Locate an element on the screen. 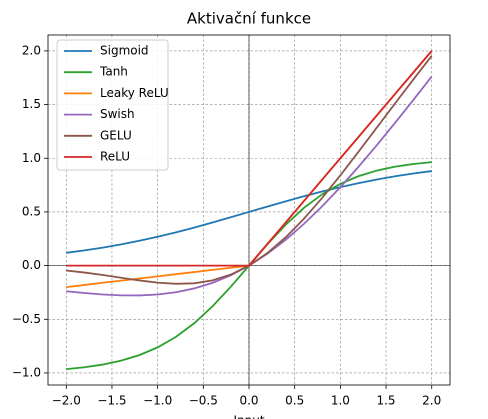 This screenshot has width=488, height=419. y-tick-label: 1.0 is located at coordinates (31, 158).